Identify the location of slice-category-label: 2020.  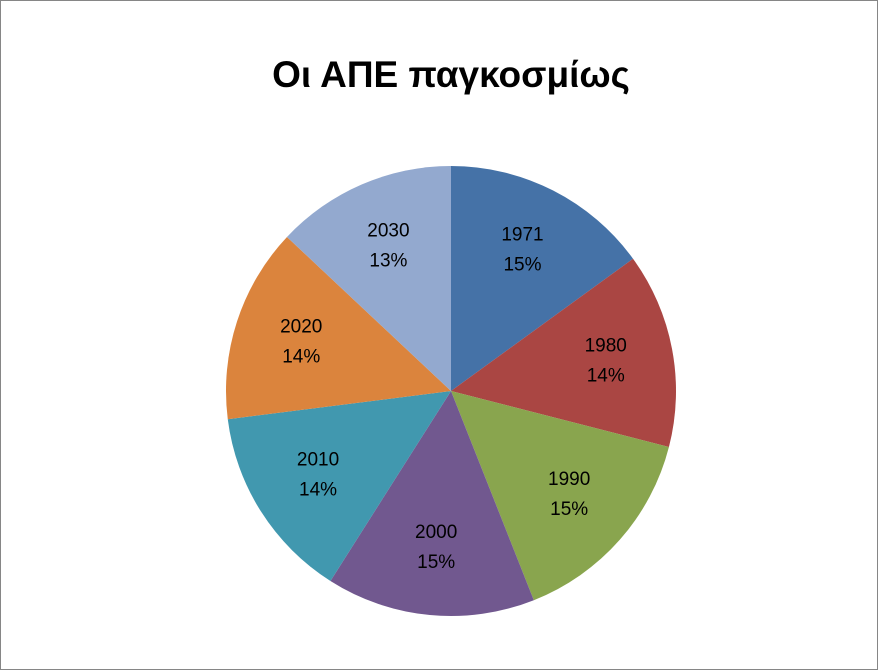
(301, 326).